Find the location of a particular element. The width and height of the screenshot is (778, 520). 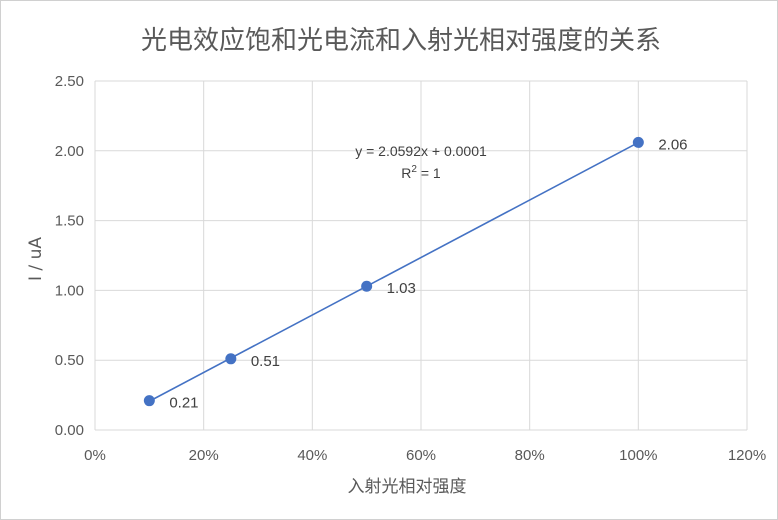

data-label: 1.03 is located at coordinates (401, 288).